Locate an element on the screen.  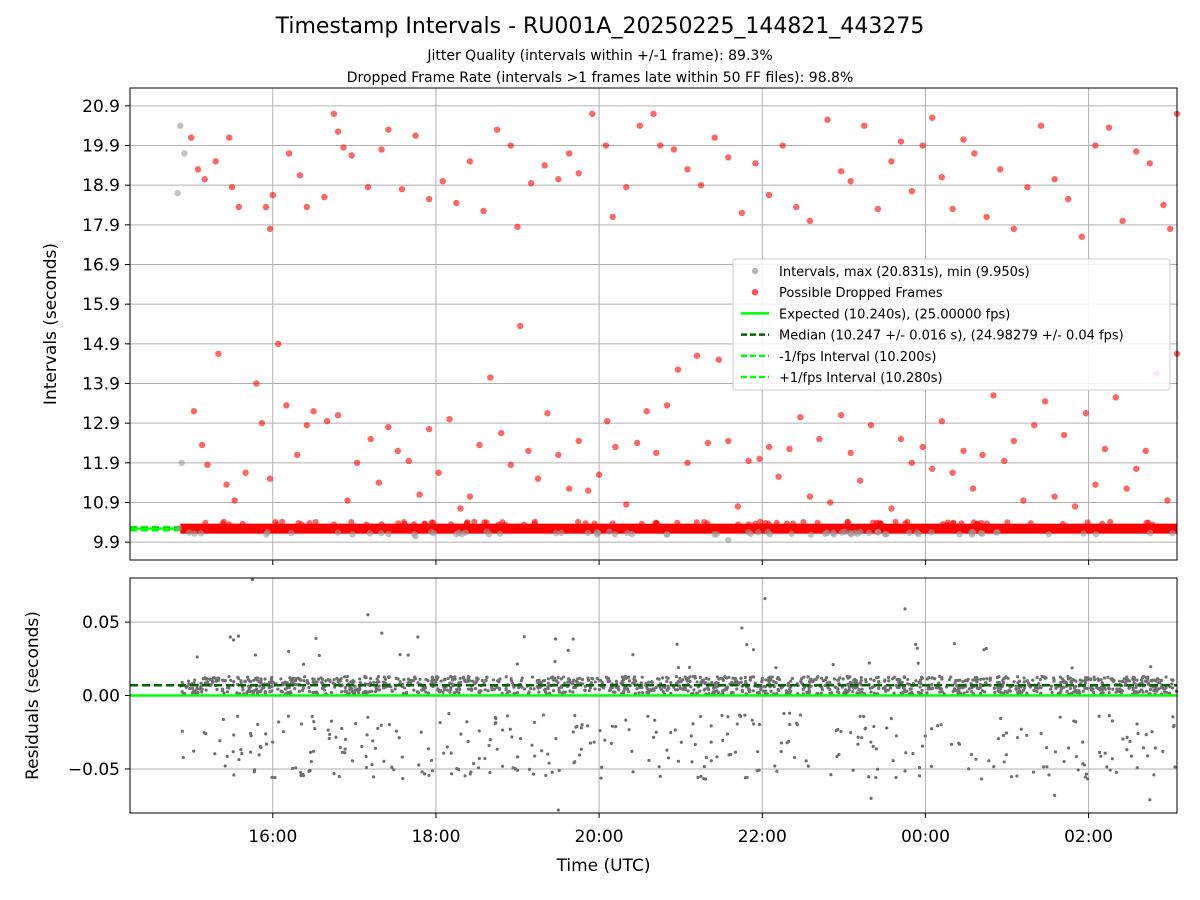
legend-label: Intervals, max (20.831s), min (9.950s) is located at coordinates (904, 272).